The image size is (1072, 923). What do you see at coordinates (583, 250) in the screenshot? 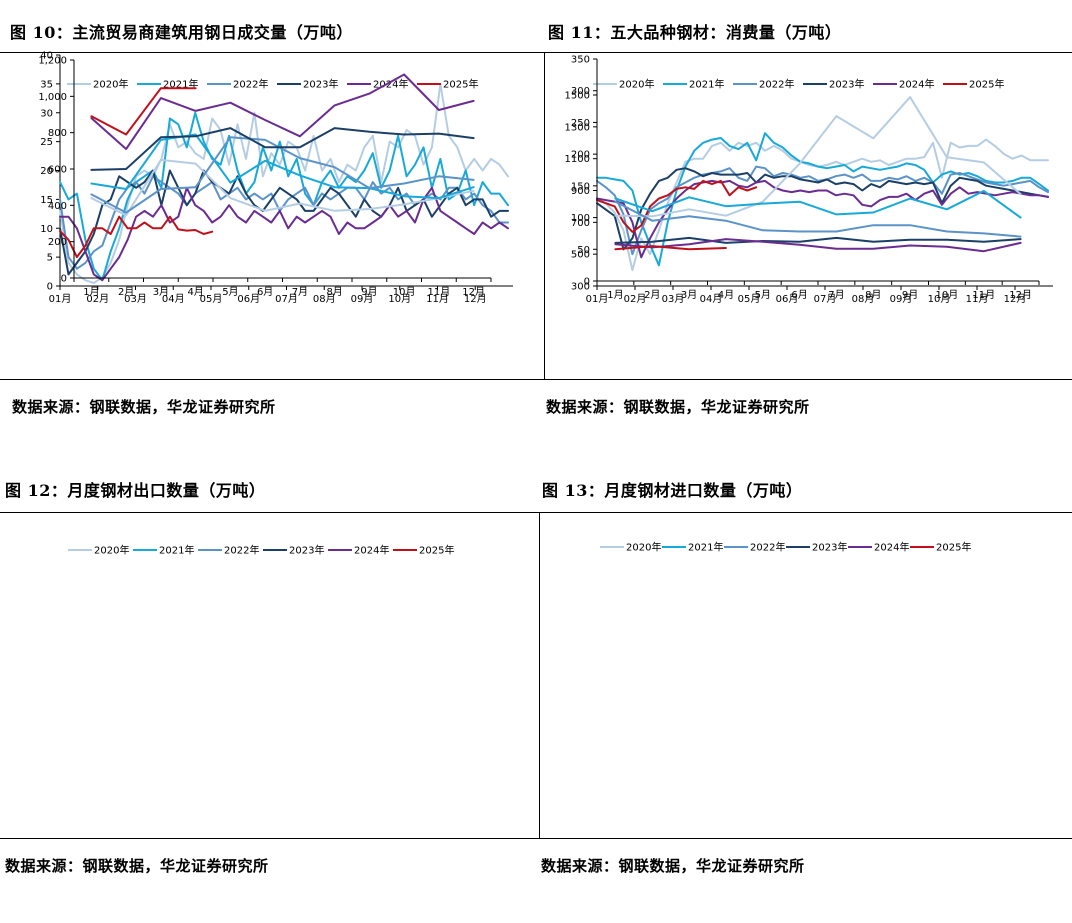
I see `y-tick-label: 50` at bounding box center [583, 250].